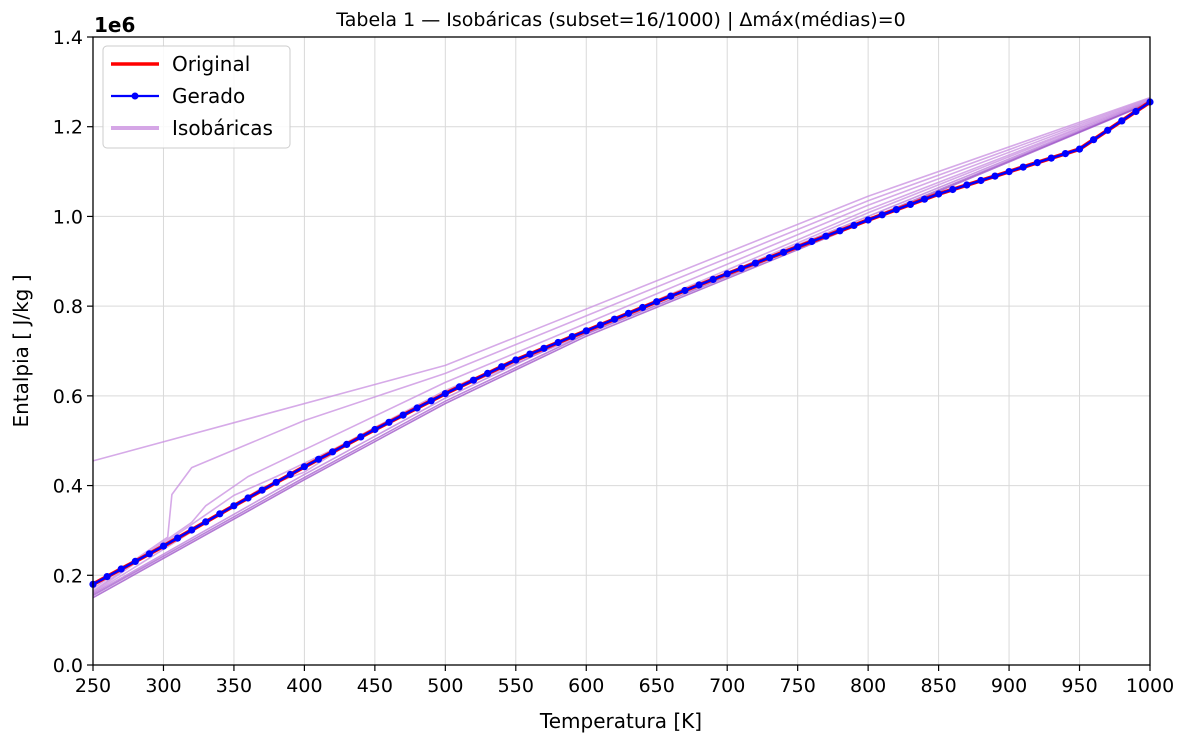 This screenshot has height=735, width=1190. I want to click on x-tick-label: 300, so click(163, 686).